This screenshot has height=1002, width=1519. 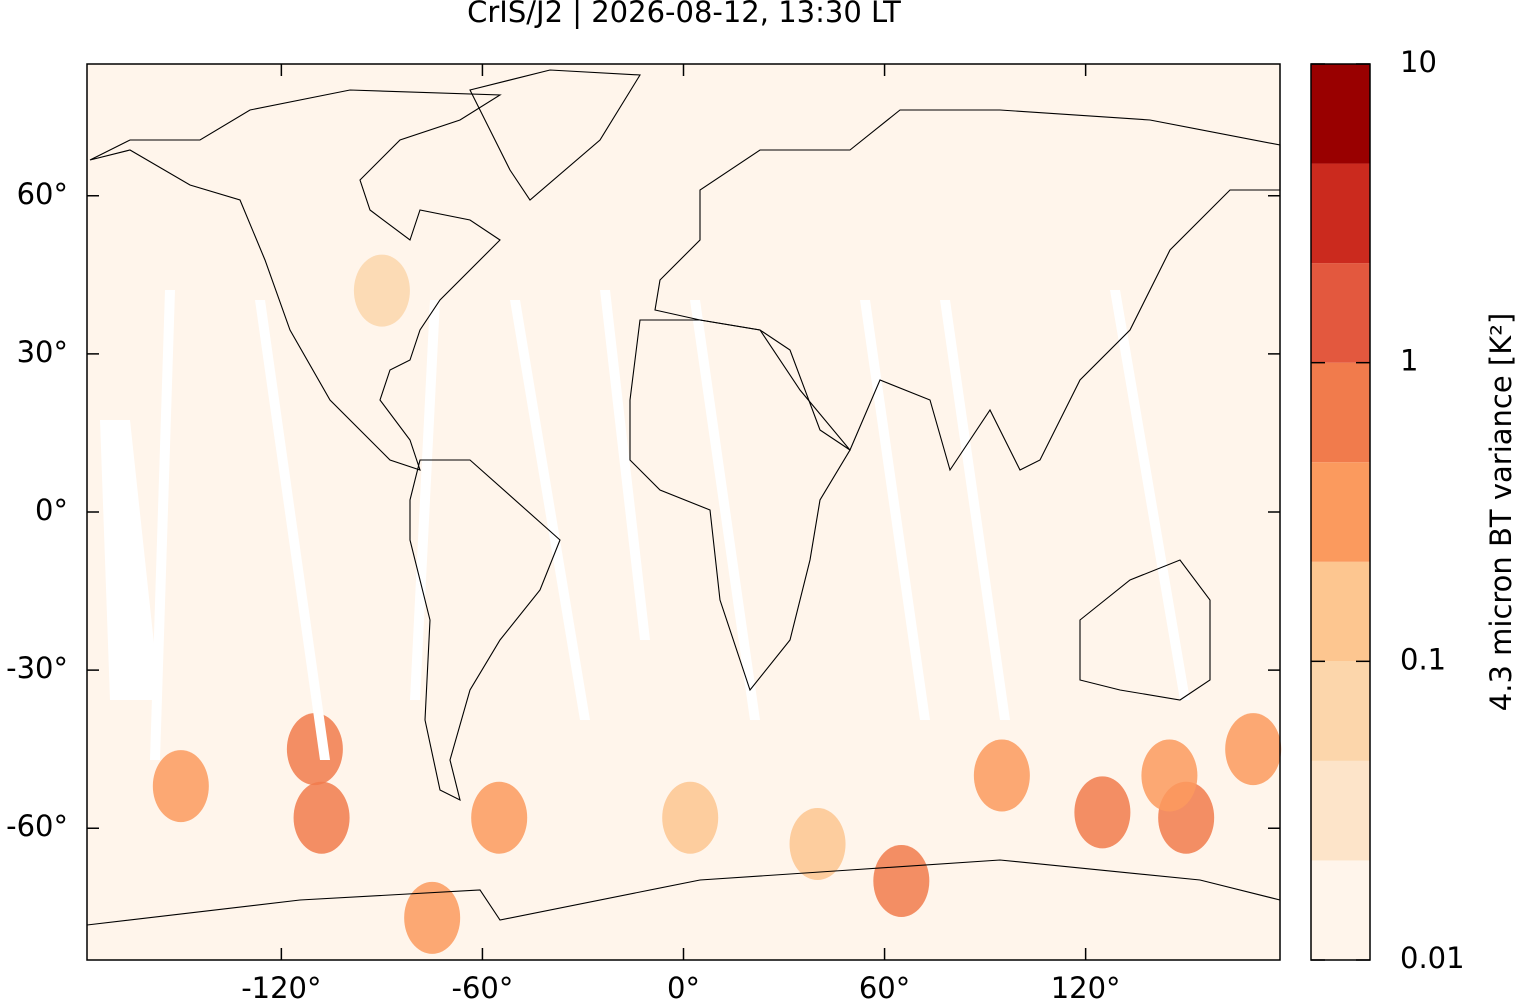 What do you see at coordinates (42, 194) in the screenshot?
I see `y-tick-label: 60°` at bounding box center [42, 194].